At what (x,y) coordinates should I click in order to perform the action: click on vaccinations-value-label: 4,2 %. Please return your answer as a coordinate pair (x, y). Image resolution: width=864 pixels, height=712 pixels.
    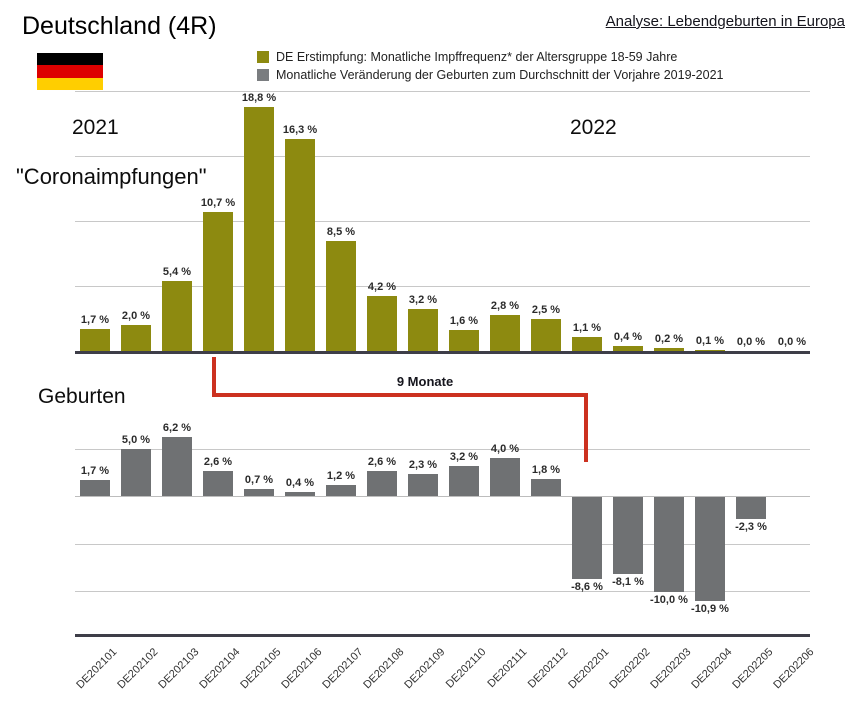
    Looking at the image, I should click on (382, 287).